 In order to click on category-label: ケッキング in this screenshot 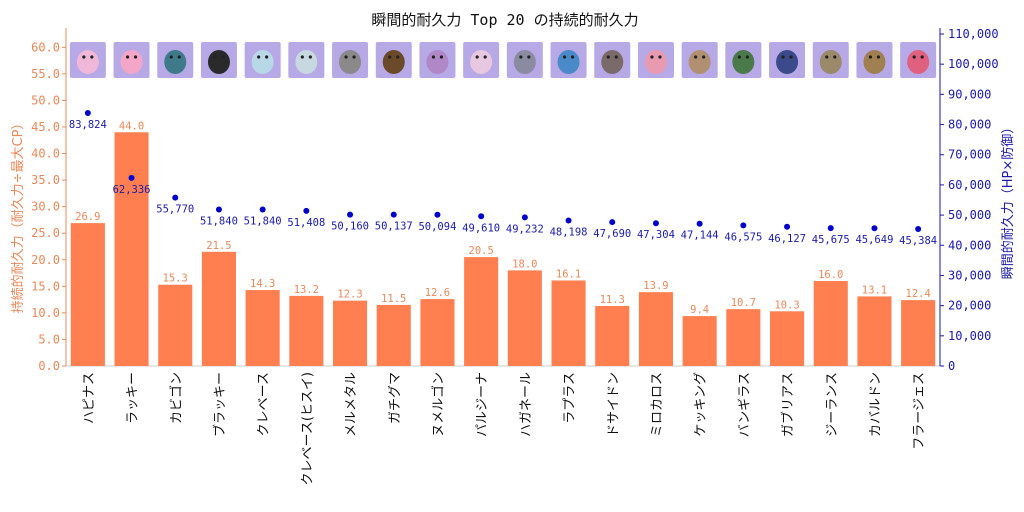, I will do `click(701, 404)`.